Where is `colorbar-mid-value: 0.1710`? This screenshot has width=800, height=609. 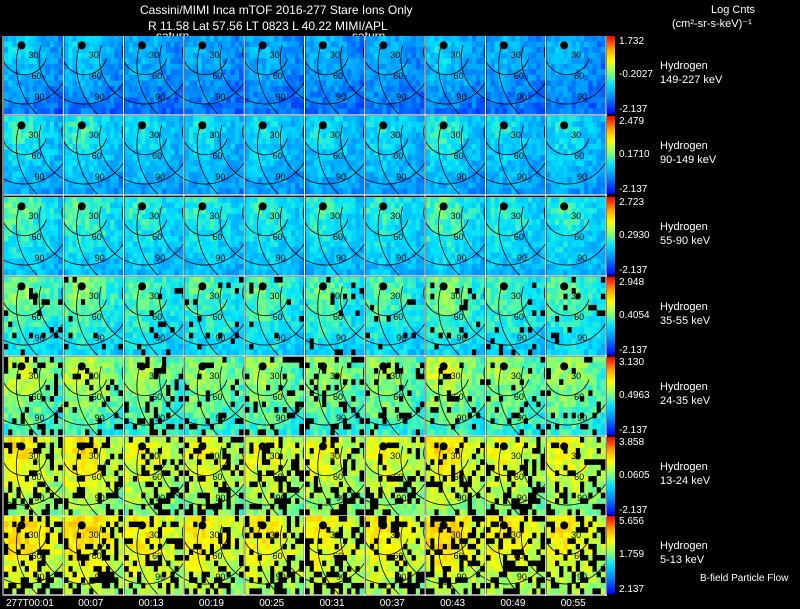 colorbar-mid-value: 0.1710 is located at coordinates (634, 154).